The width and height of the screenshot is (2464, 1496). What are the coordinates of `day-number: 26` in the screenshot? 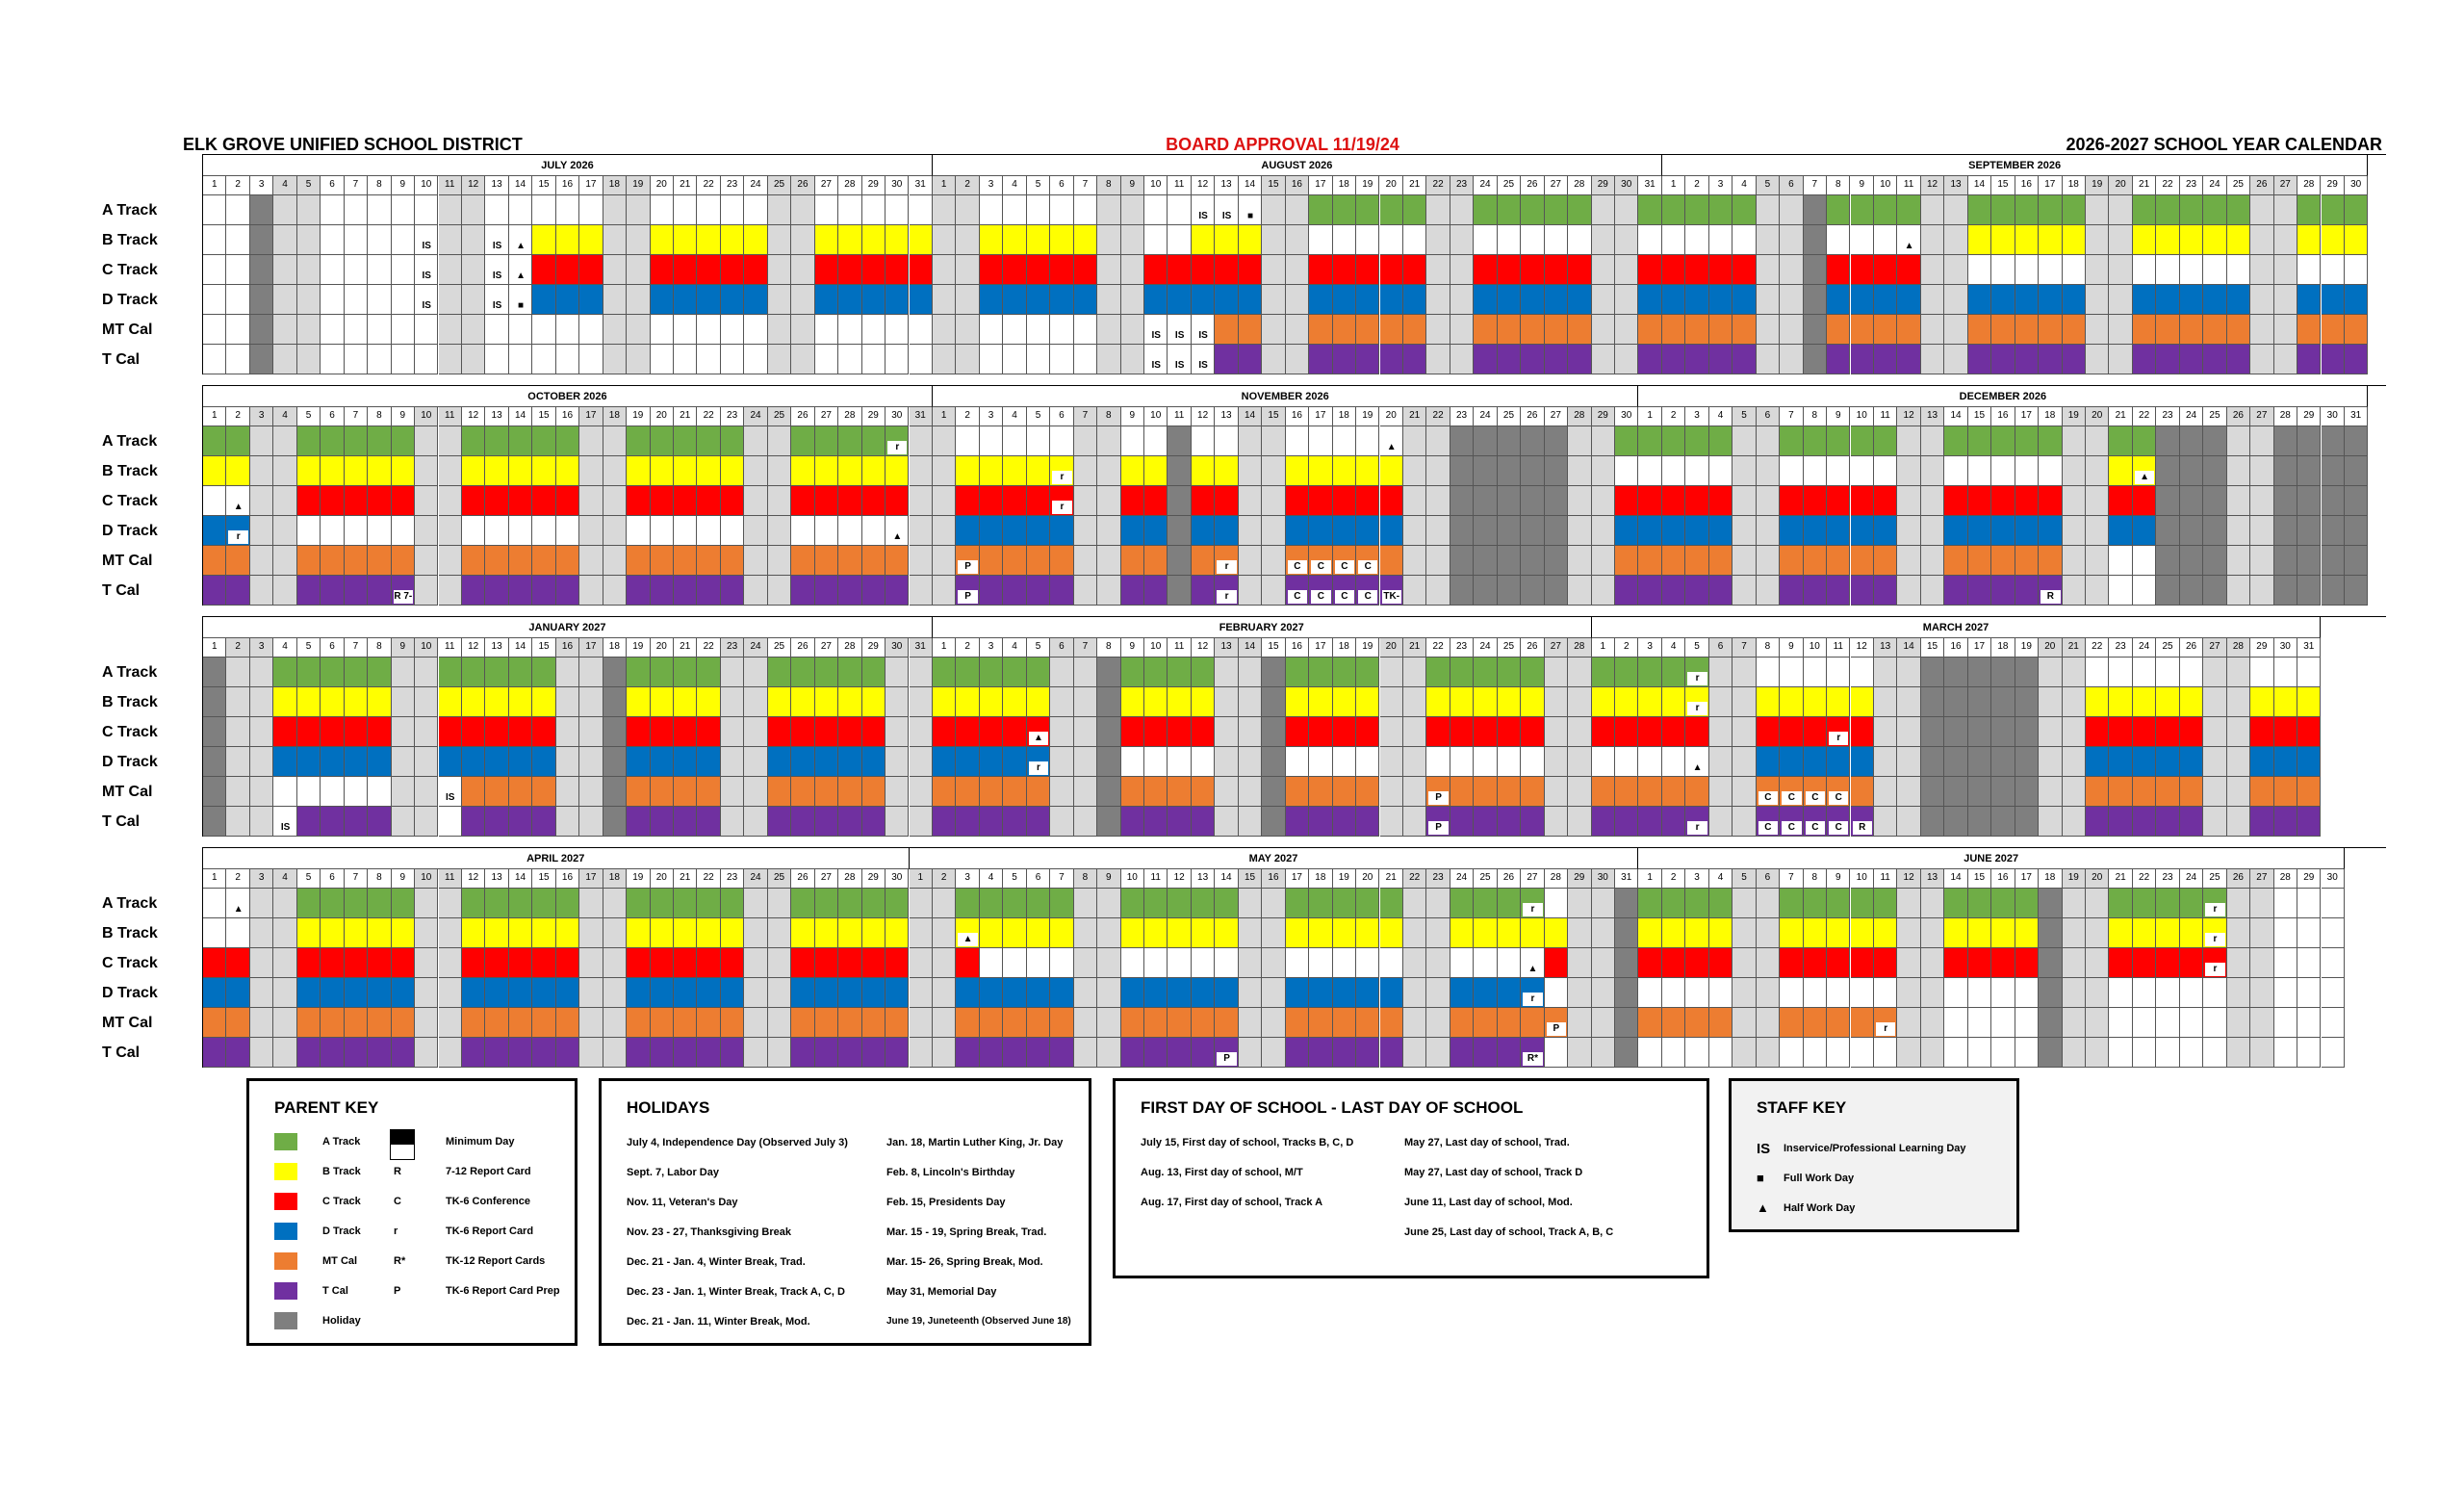 It's located at (2191, 648).